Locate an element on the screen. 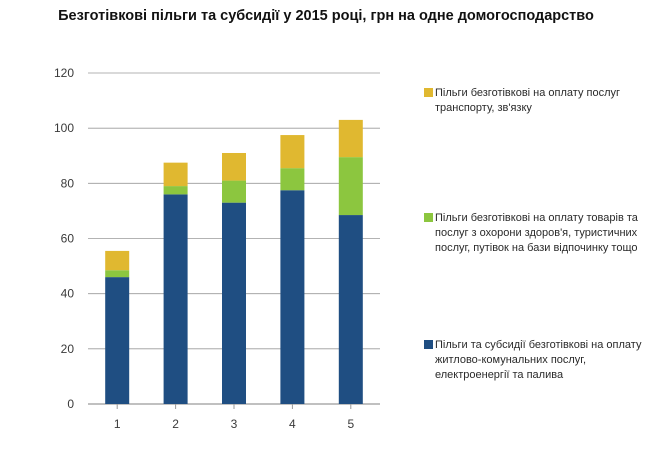 This screenshot has width=652, height=449. y-tick-label: 60 is located at coordinates (68, 239).